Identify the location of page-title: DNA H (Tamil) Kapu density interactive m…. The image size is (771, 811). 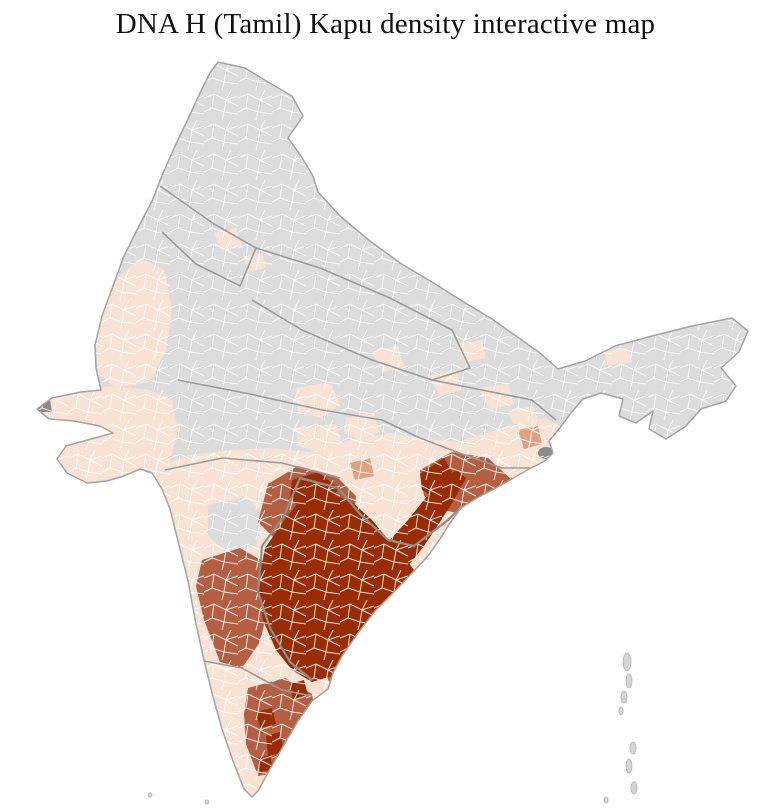
(385, 24).